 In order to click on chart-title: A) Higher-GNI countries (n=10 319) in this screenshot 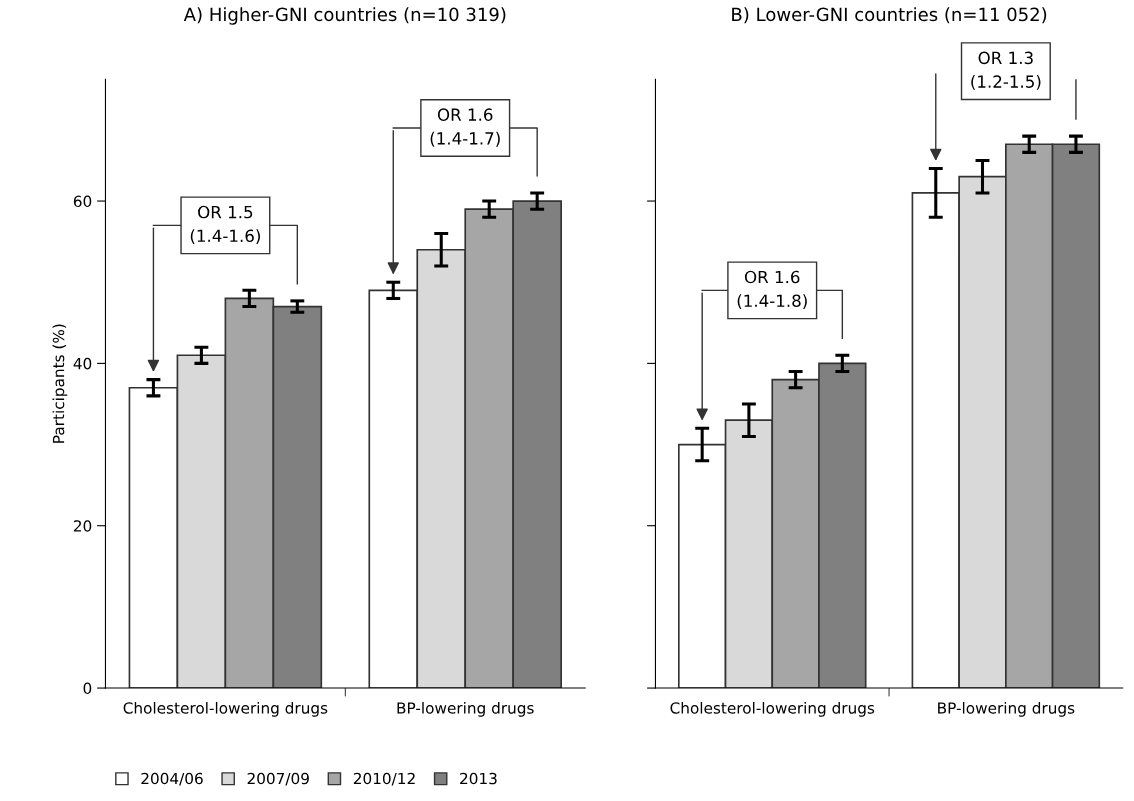, I will do `click(344, 16)`.